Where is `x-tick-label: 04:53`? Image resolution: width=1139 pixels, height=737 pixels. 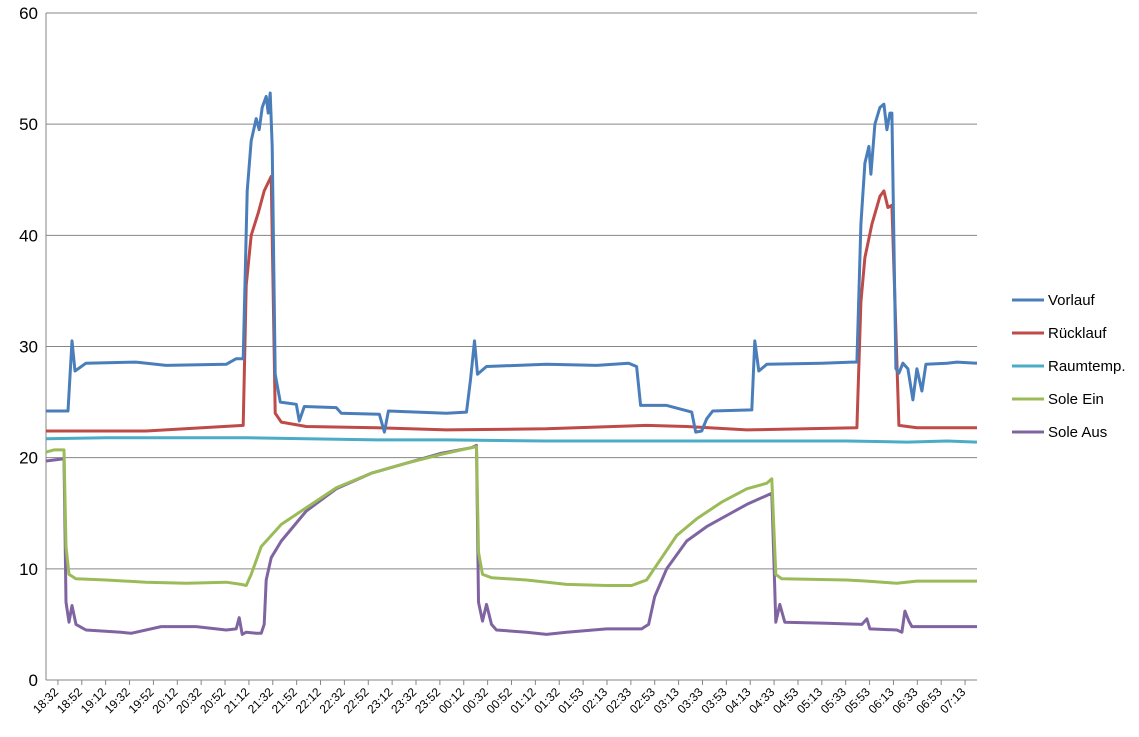
x-tick-label: 04:53 is located at coordinates (785, 700).